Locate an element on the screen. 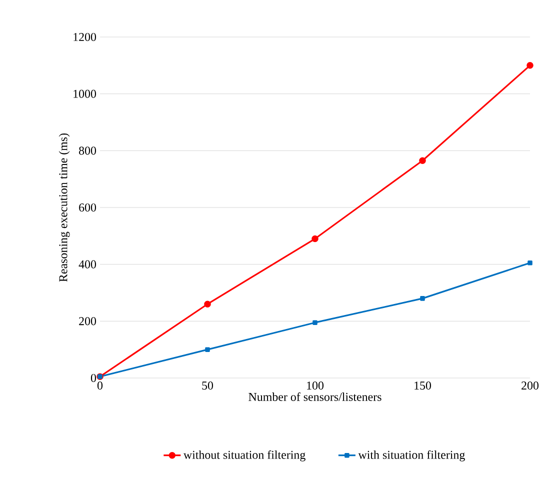 The height and width of the screenshot is (485, 556). y-tick-label: 800 is located at coordinates (87, 150).